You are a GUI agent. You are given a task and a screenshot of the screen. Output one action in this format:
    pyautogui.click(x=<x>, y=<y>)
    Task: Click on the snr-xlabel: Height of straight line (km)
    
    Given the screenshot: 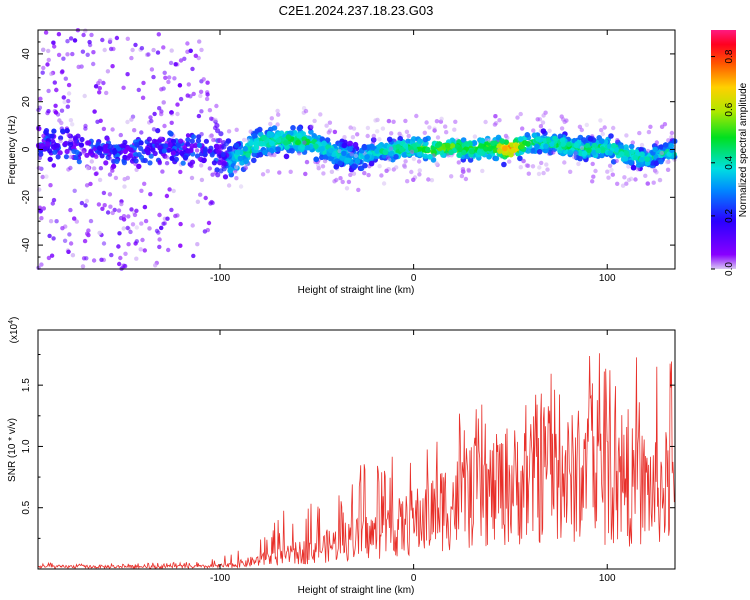 What is the action you would take?
    pyautogui.click(x=356, y=590)
    